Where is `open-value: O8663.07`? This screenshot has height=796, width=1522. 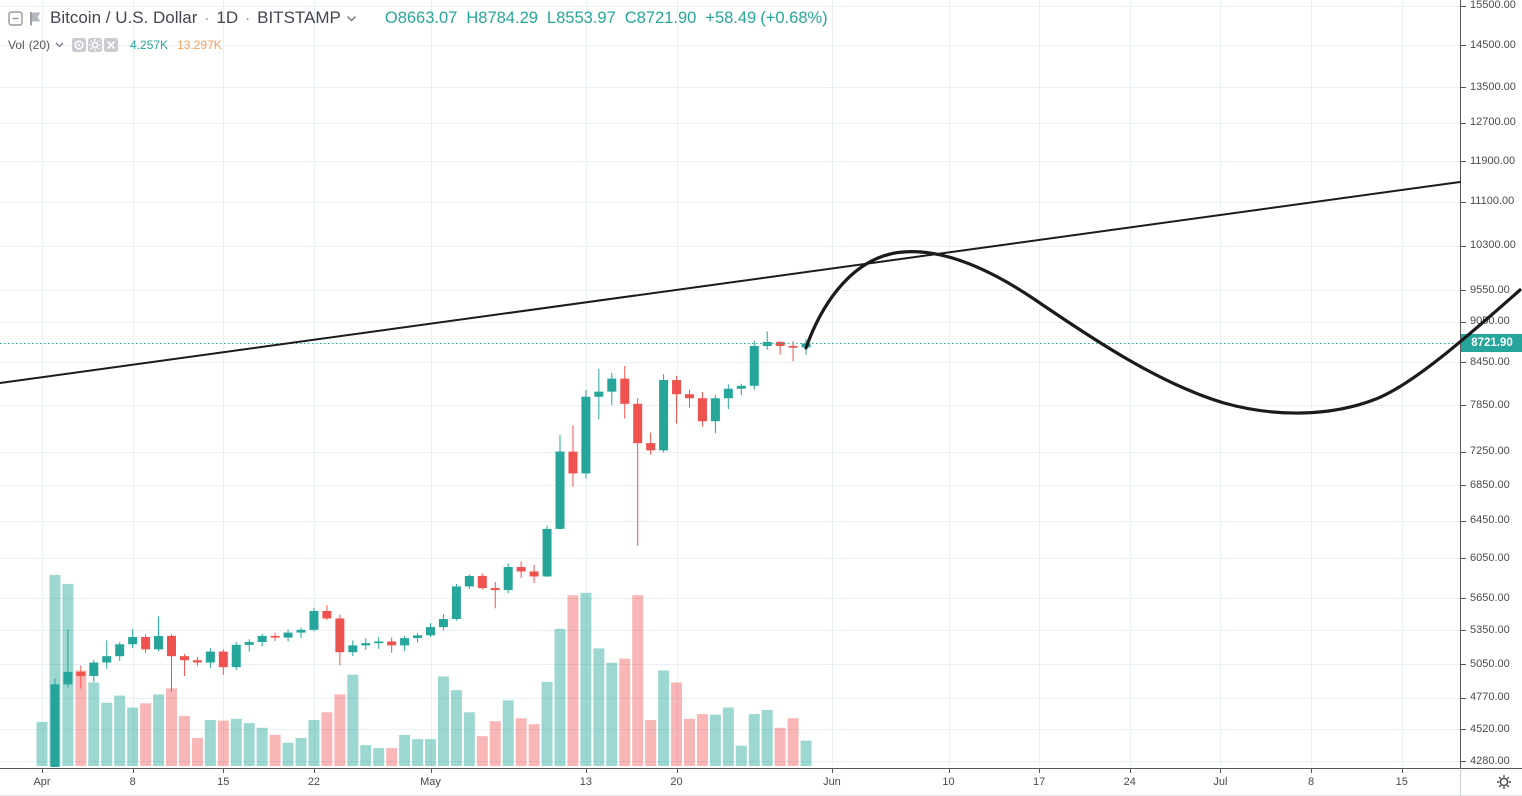
open-value: O8663.07 is located at coordinates (421, 17).